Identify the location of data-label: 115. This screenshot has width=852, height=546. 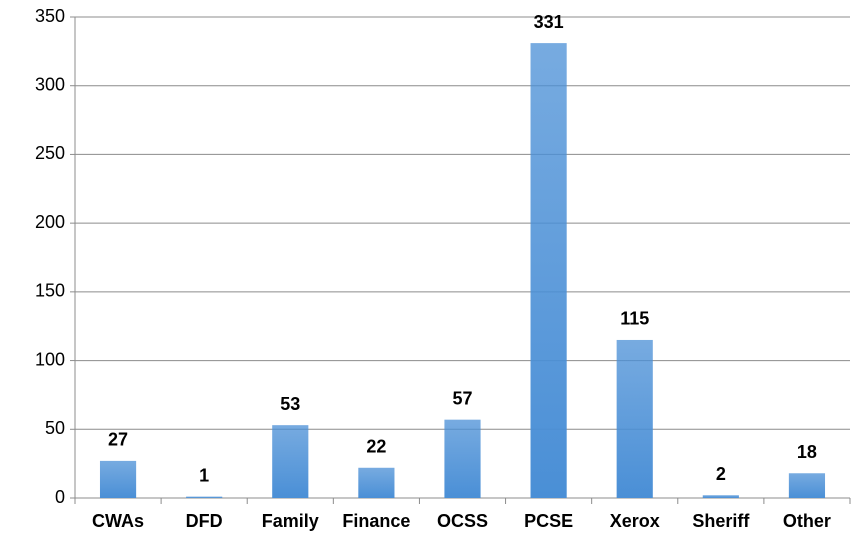
(634, 319).